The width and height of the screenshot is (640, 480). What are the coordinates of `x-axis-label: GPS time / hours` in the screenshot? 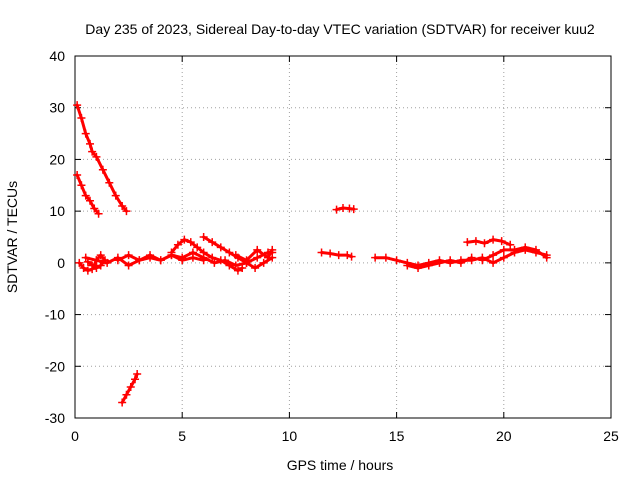 It's located at (340, 465).